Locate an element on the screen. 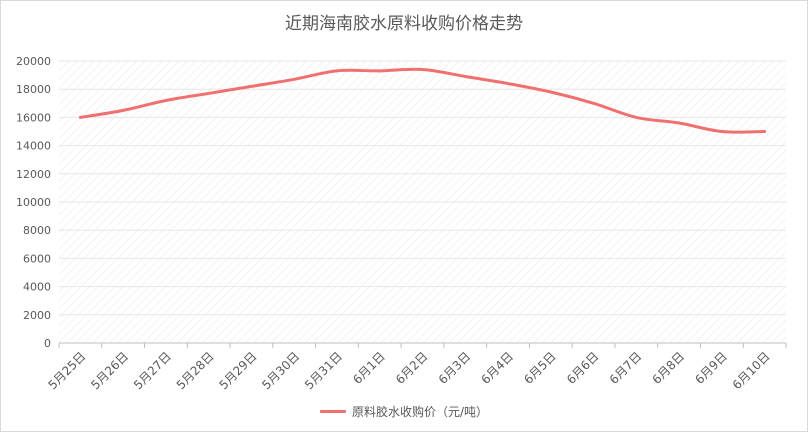 This screenshot has height=432, width=808. series-line is located at coordinates (422, 100).